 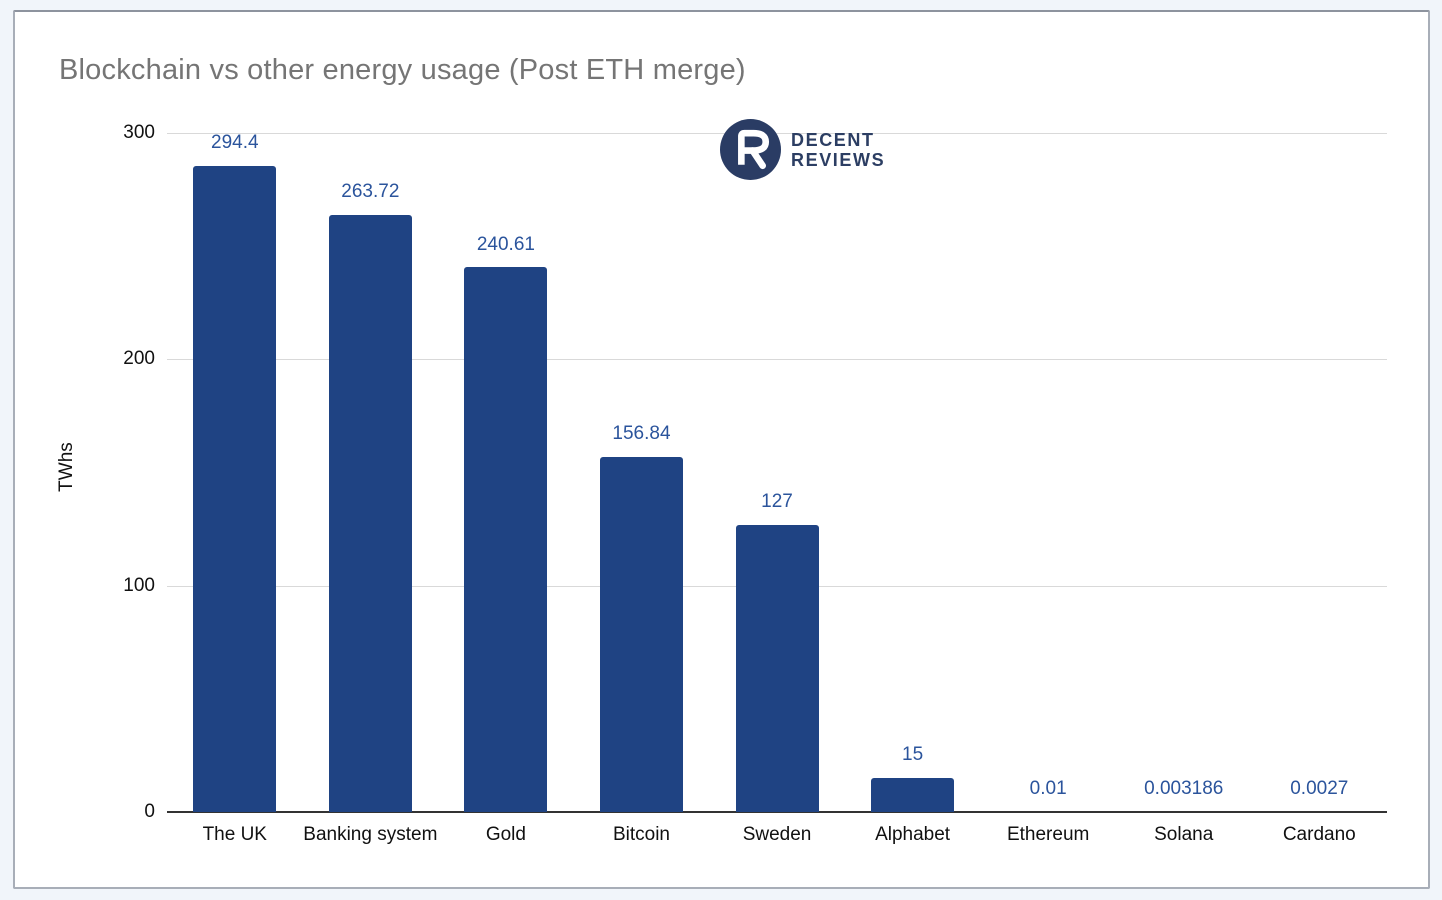 What do you see at coordinates (1048, 789) in the screenshot?
I see `value-label: 0.01` at bounding box center [1048, 789].